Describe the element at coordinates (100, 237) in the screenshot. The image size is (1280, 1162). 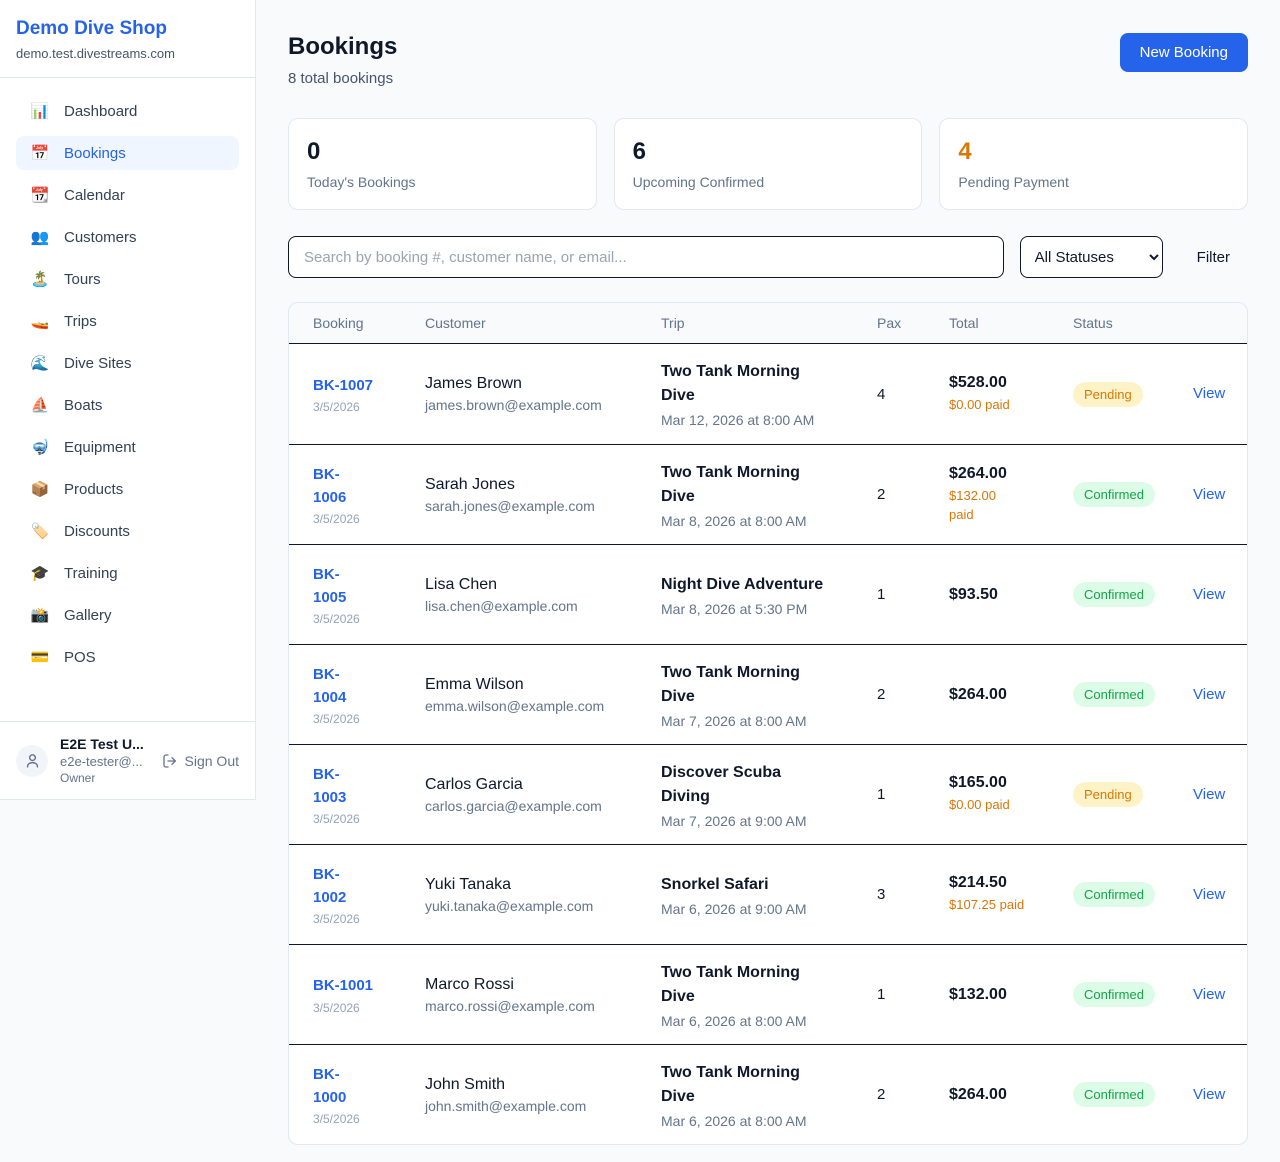
I see `sidebar-item-label: Customers` at that location.